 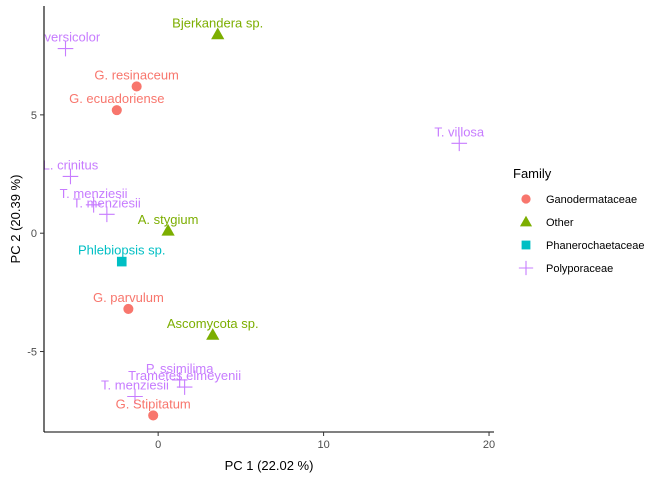 I want to click on point-label: Trametes elmeyenii, so click(x=184, y=375).